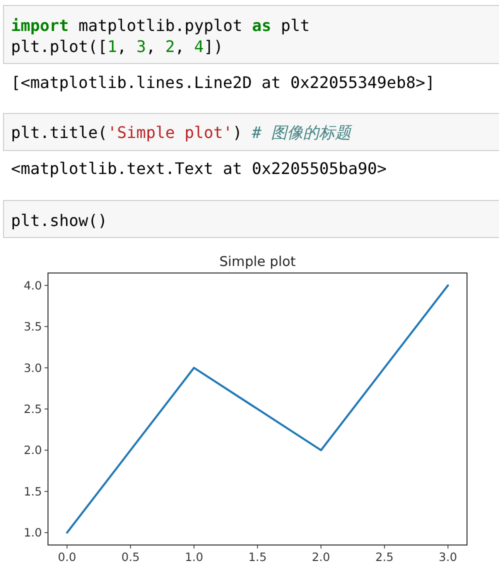  I want to click on text: [<matplotlib.lines.Line2D at 0x22055349eb8>], so click(223, 82).